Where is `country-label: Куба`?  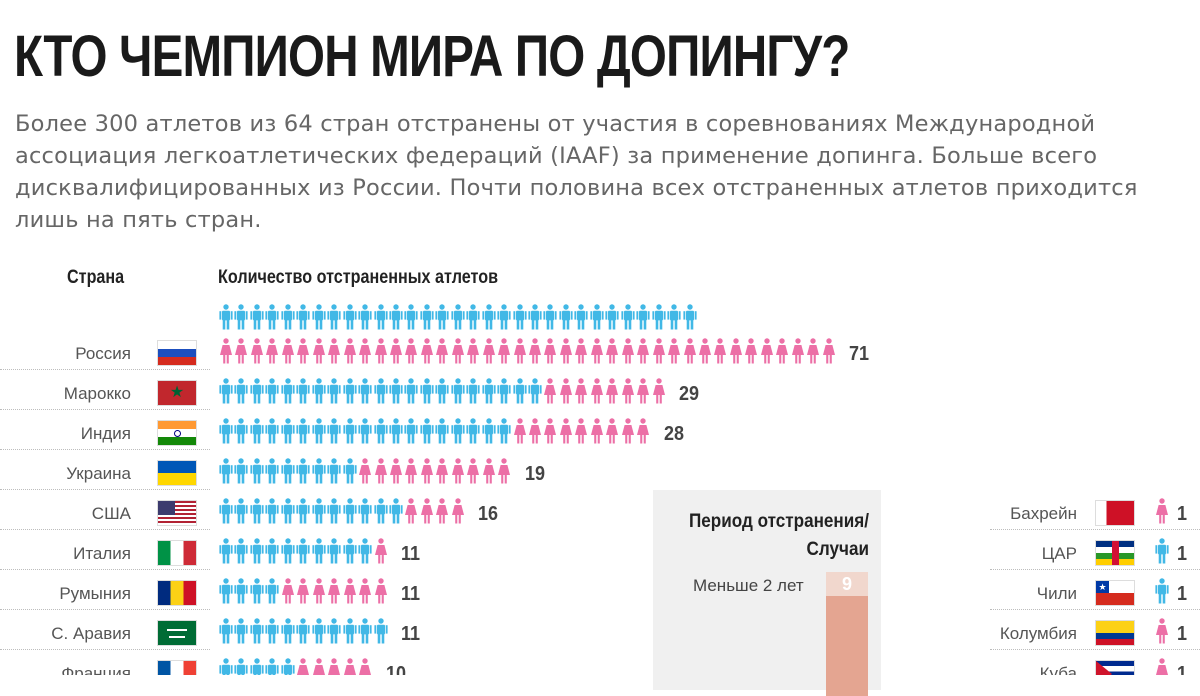
country-label: Куба is located at coordinates (1058, 669).